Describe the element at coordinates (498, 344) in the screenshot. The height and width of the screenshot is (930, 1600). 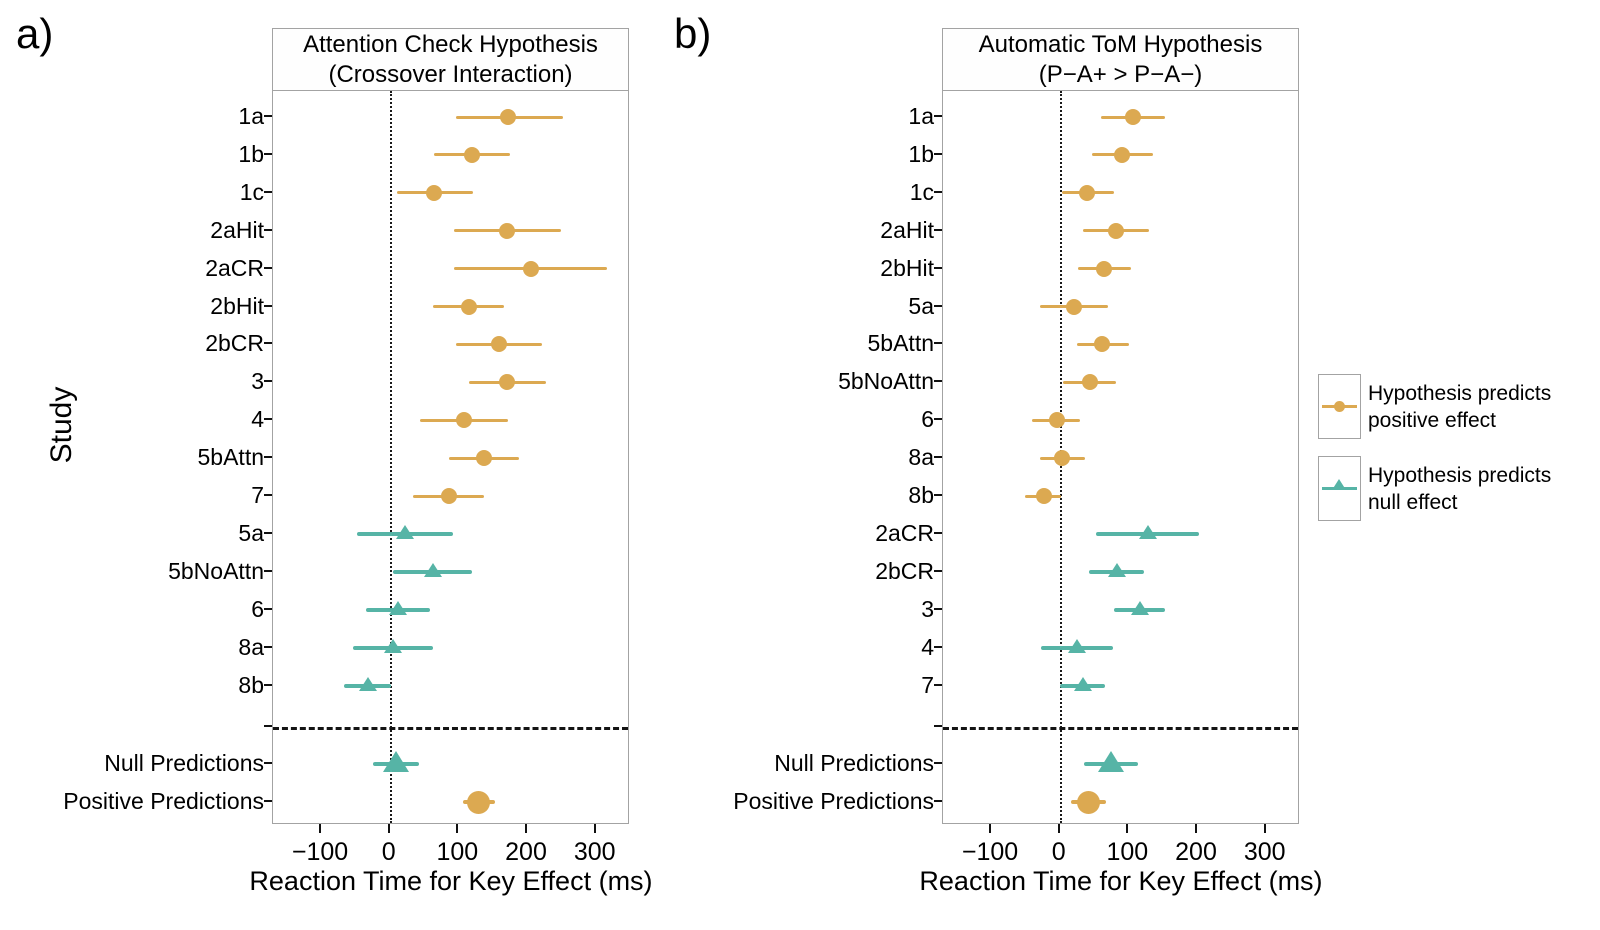
I see `point-2bcr` at that location.